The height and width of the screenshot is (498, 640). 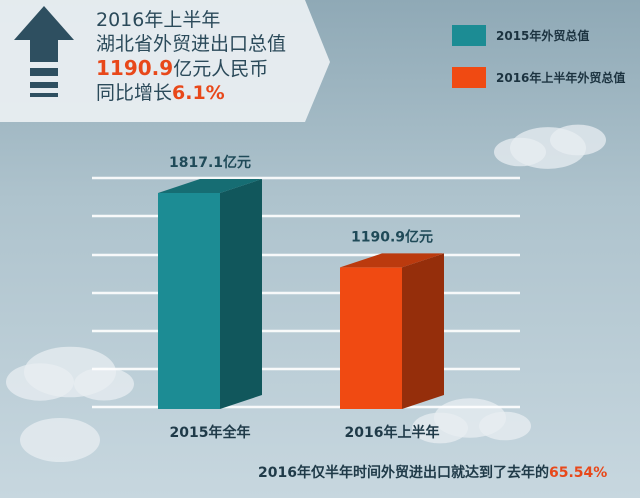 What do you see at coordinates (543, 35) in the screenshot?
I see `legend-label-2015: 2015年外贸总值` at bounding box center [543, 35].